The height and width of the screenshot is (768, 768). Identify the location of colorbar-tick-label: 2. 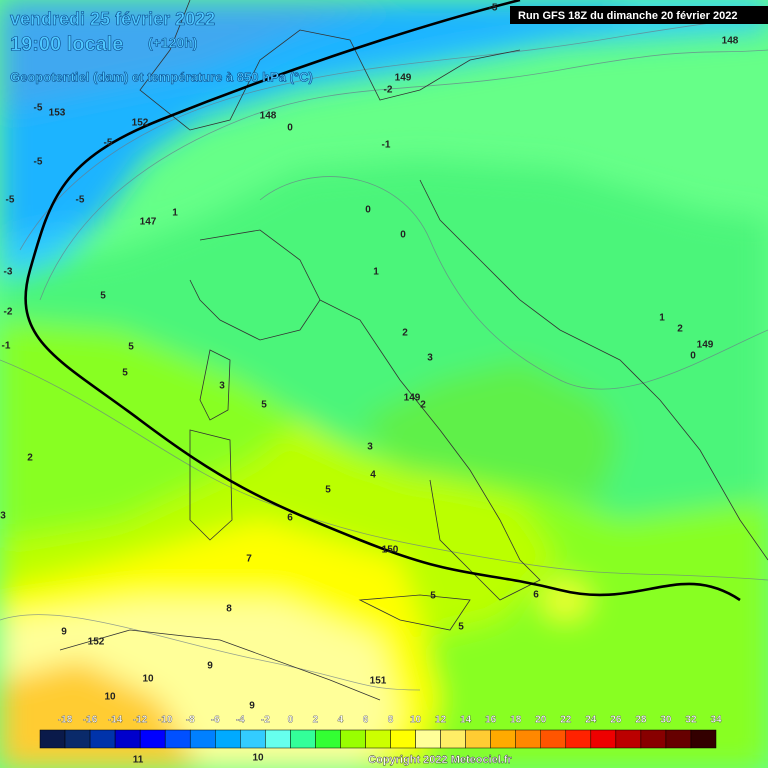
(316, 720).